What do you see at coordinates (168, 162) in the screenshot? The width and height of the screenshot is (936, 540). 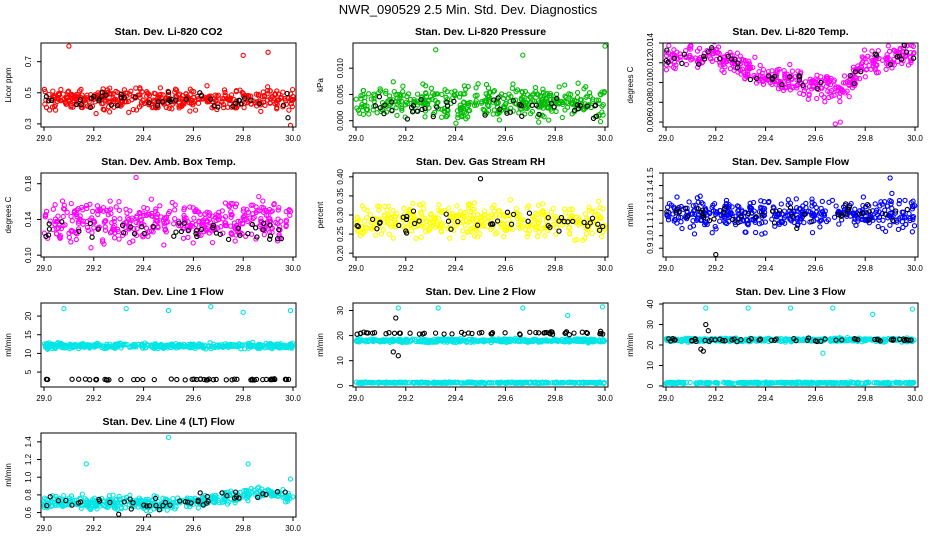 I see `panel-title: Stan. Dev. Amb. Box Temp.` at bounding box center [168, 162].